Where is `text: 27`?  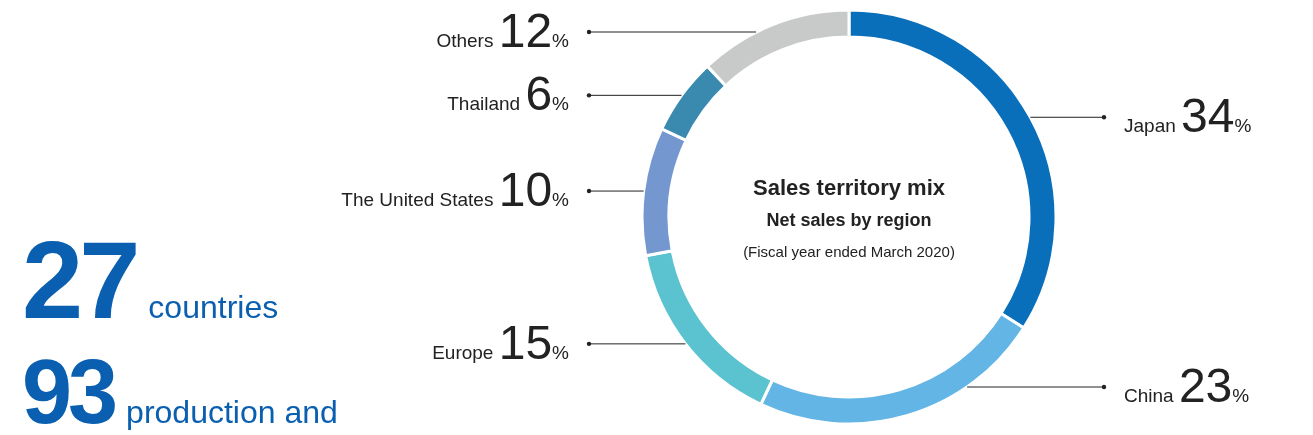
text: 27 is located at coordinates (79, 279).